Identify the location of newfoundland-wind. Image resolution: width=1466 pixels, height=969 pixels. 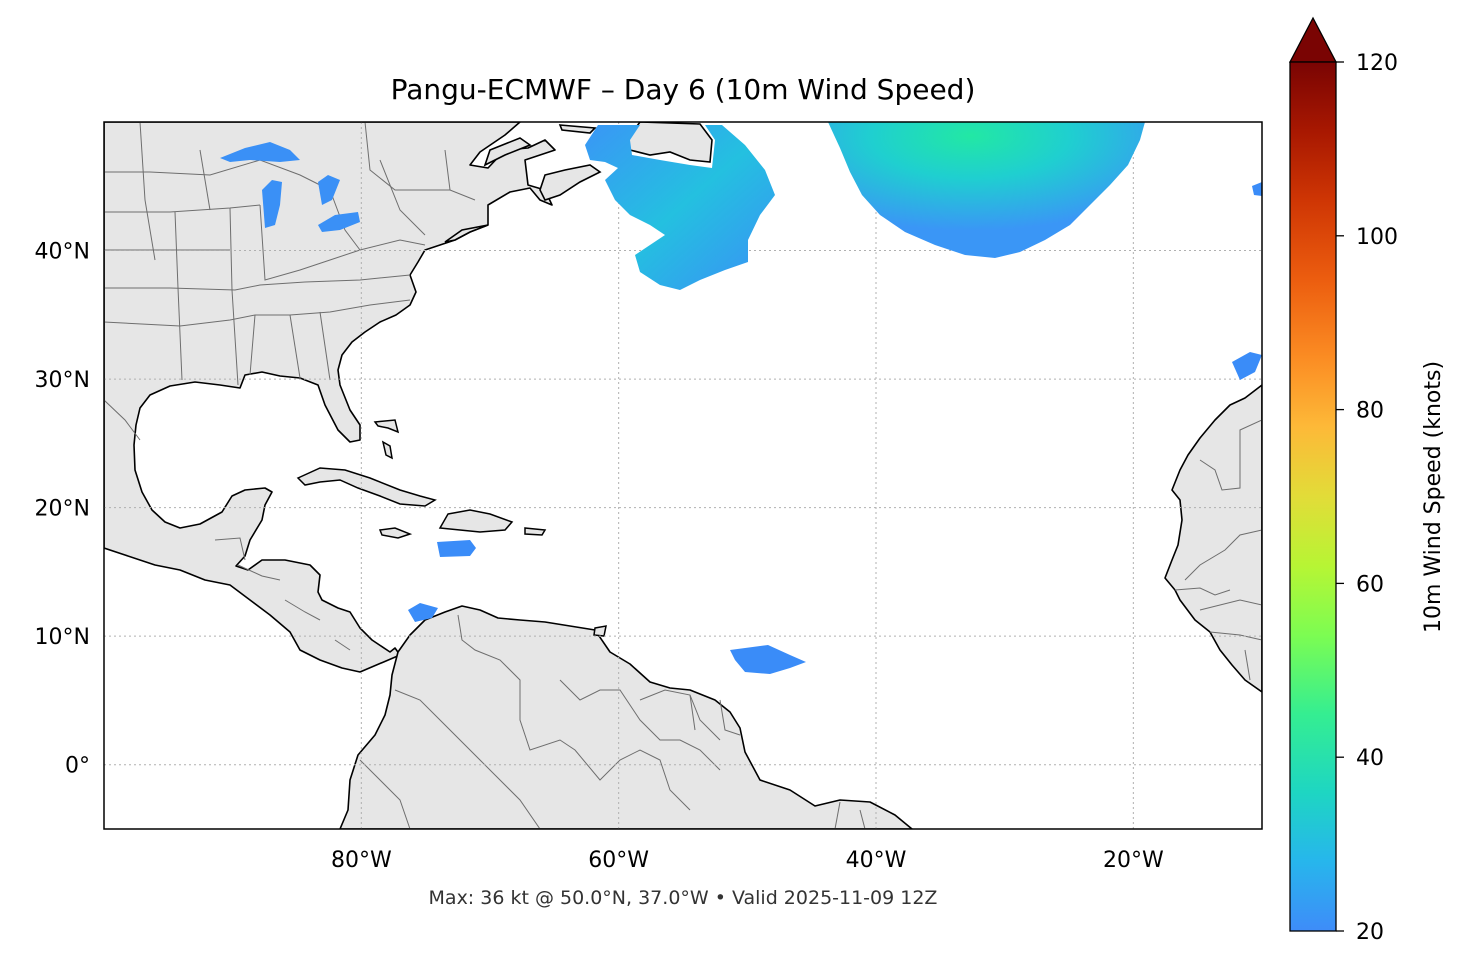
(680, 207).